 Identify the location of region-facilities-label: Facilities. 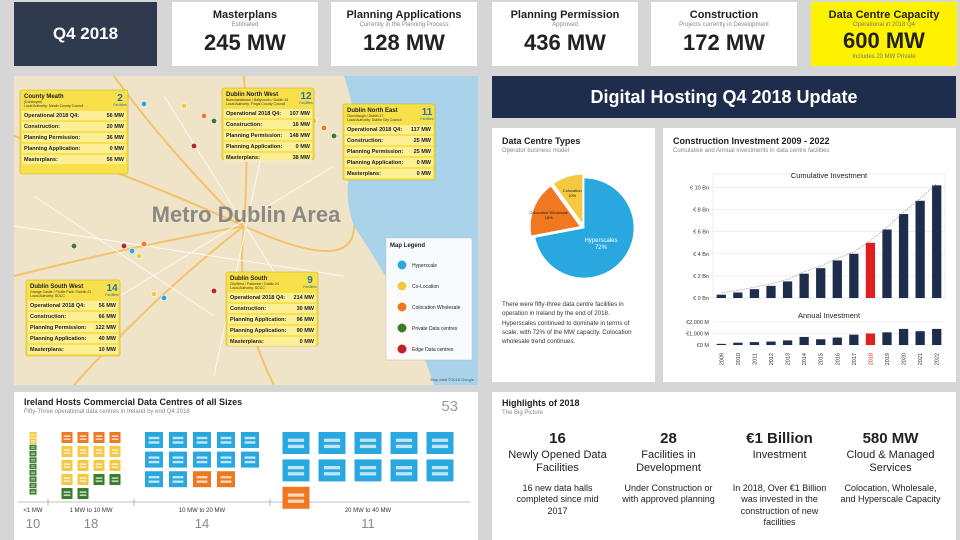
(112, 295).